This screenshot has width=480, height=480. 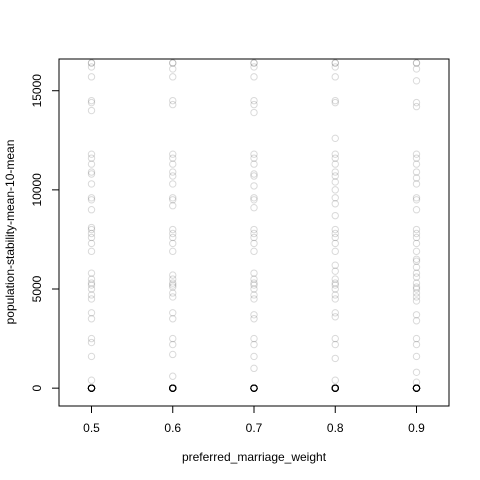 What do you see at coordinates (416, 428) in the screenshot?
I see `x-tick-label: 0.9` at bounding box center [416, 428].